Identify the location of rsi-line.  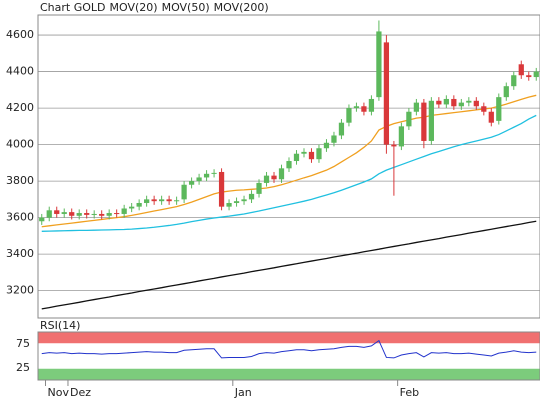
(289, 349).